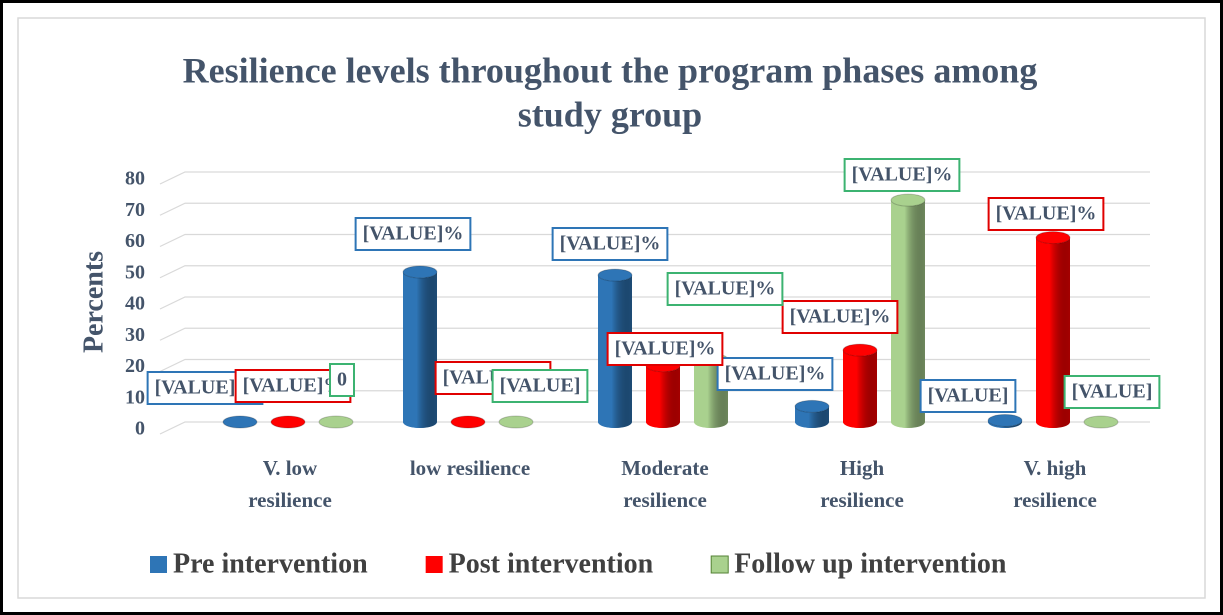 This screenshot has width=1223, height=615. What do you see at coordinates (270, 563) in the screenshot?
I see `legend-label: Pre intervention` at bounding box center [270, 563].